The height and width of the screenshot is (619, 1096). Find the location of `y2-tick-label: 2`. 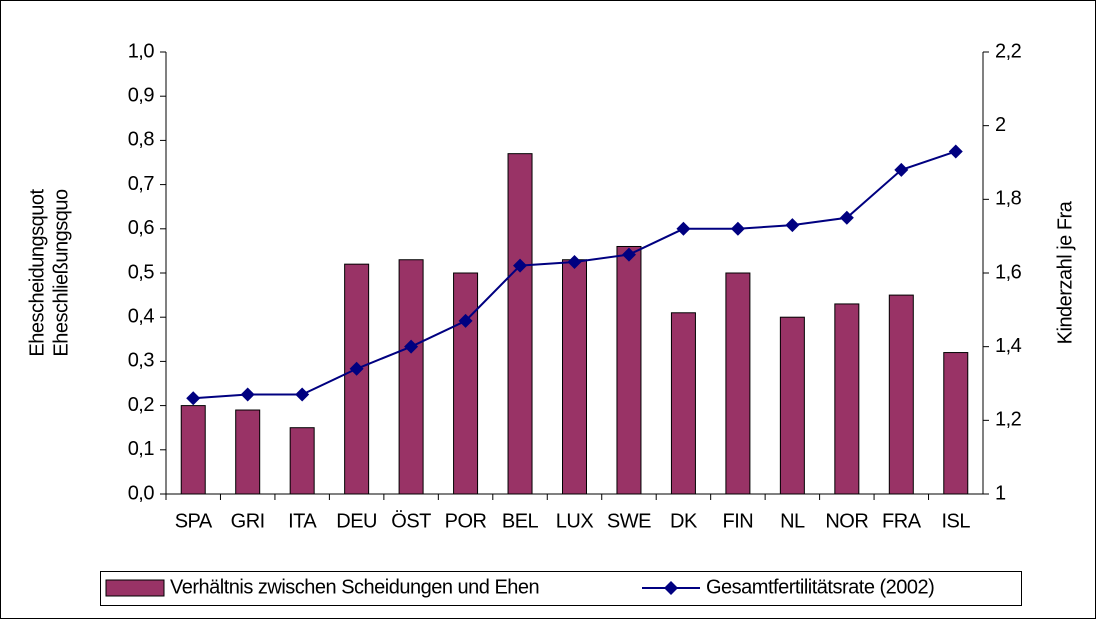

y2-tick-label: 2 is located at coordinates (1000, 125).